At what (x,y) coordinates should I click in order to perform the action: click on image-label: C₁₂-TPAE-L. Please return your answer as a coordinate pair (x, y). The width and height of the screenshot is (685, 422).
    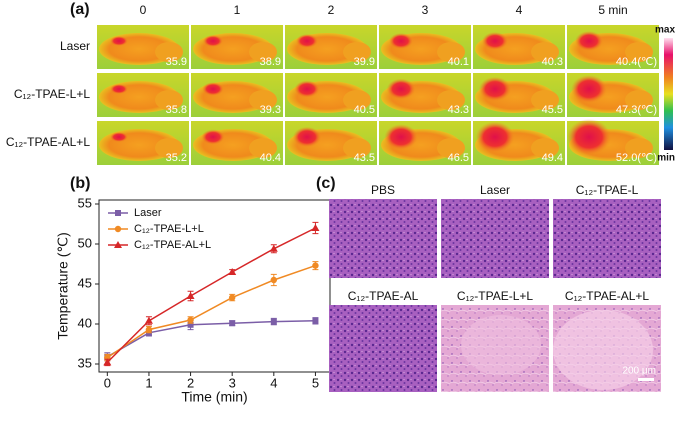
    Looking at the image, I should click on (607, 190).